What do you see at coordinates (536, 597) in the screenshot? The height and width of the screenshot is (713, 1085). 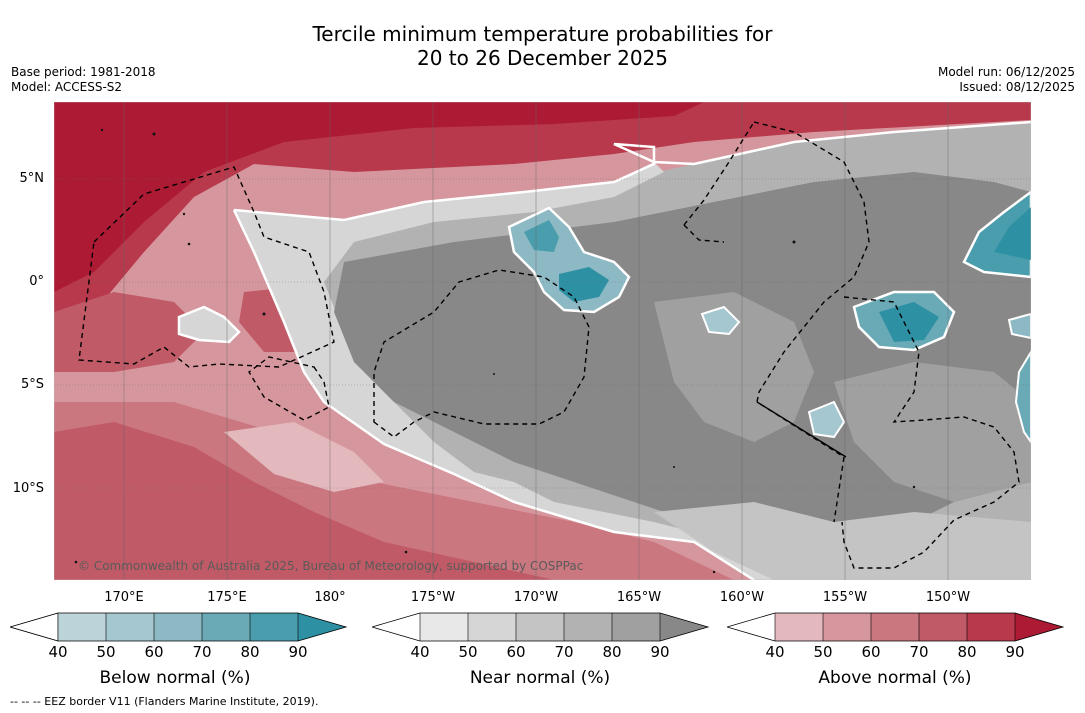 I see `lon-label-170w: 170°W` at bounding box center [536, 597].